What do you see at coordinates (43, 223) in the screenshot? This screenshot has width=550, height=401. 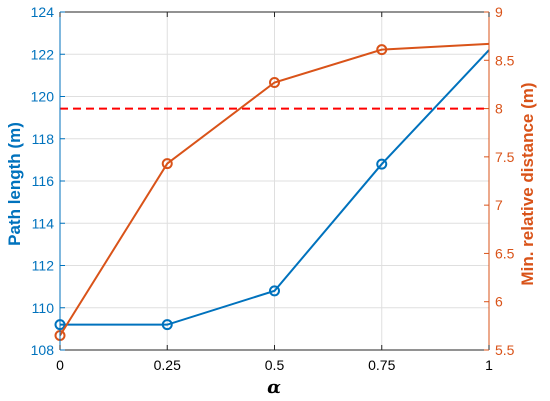 I see `left-tick-label: 114` at bounding box center [43, 223].